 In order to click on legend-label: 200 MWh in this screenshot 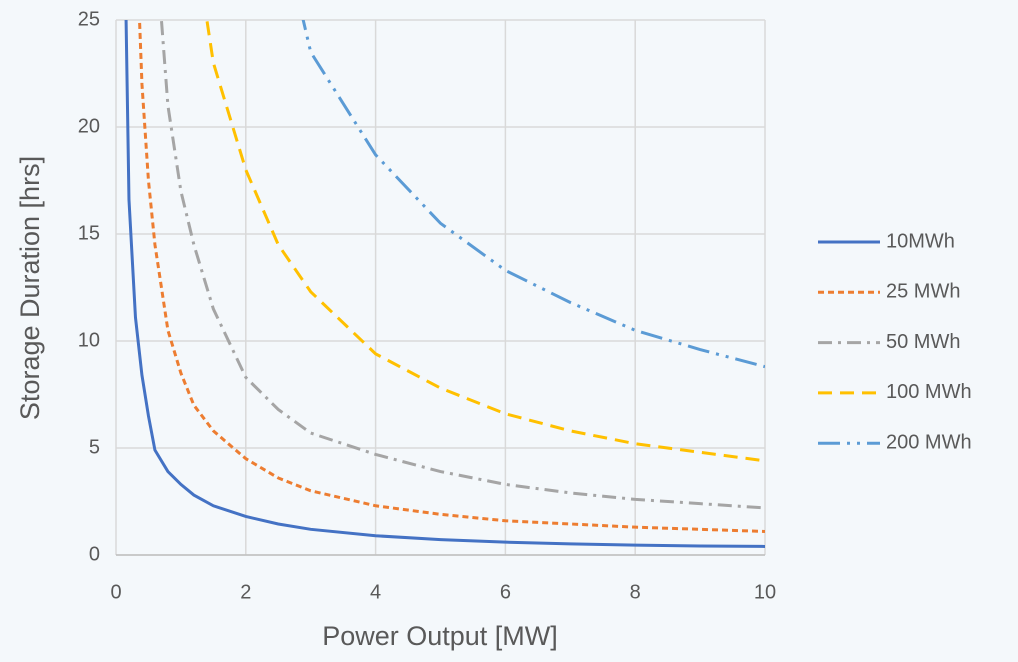, I will do `click(929, 442)`.